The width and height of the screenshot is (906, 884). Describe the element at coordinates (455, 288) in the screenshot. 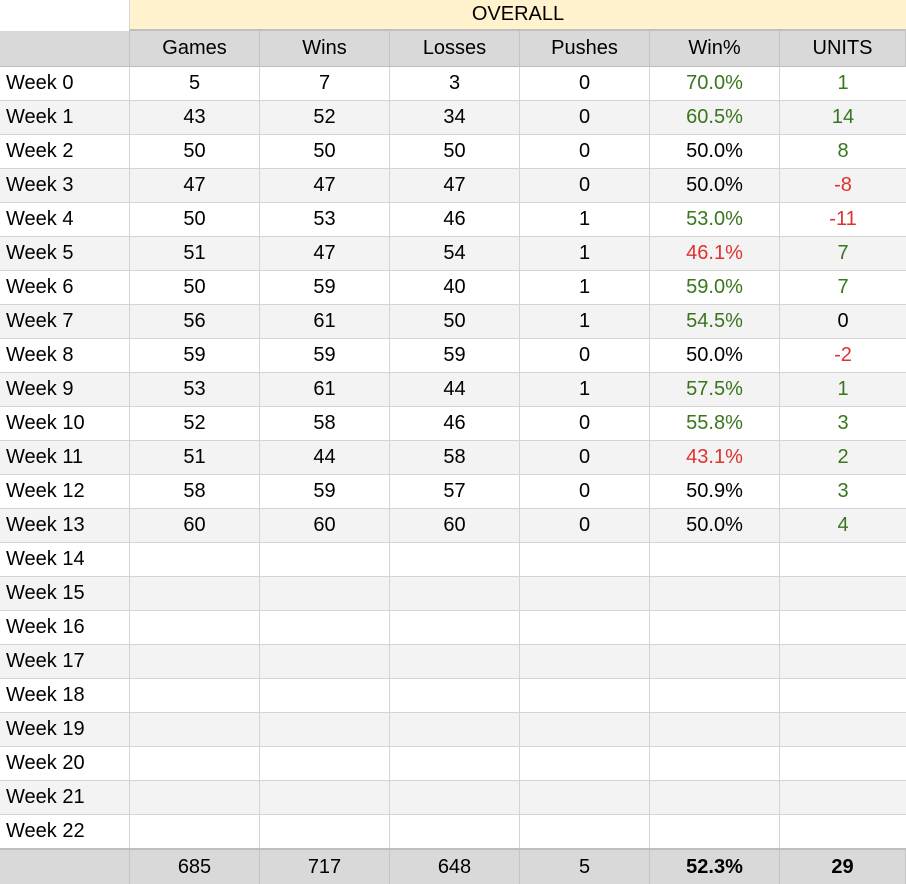

I see `losses-cell: 40` at that location.